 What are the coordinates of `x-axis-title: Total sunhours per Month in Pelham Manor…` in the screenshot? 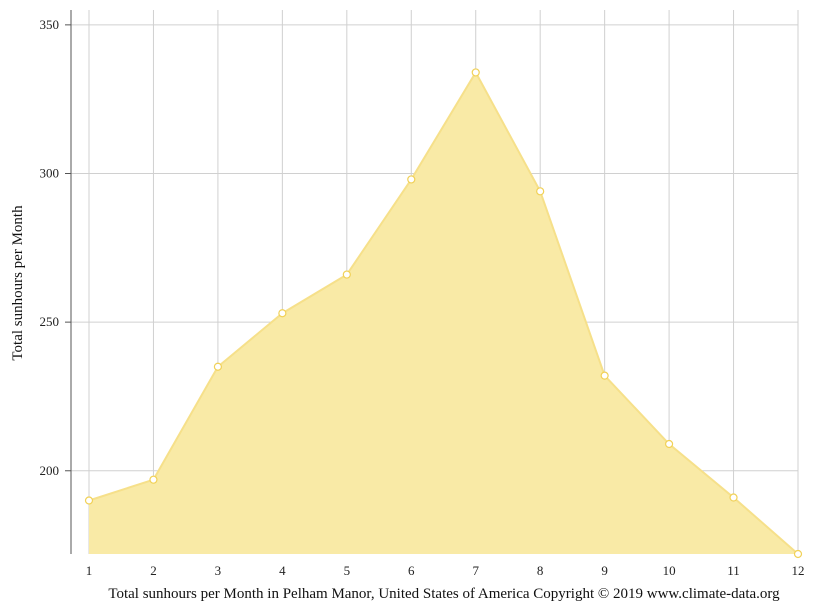 It's located at (444, 594).